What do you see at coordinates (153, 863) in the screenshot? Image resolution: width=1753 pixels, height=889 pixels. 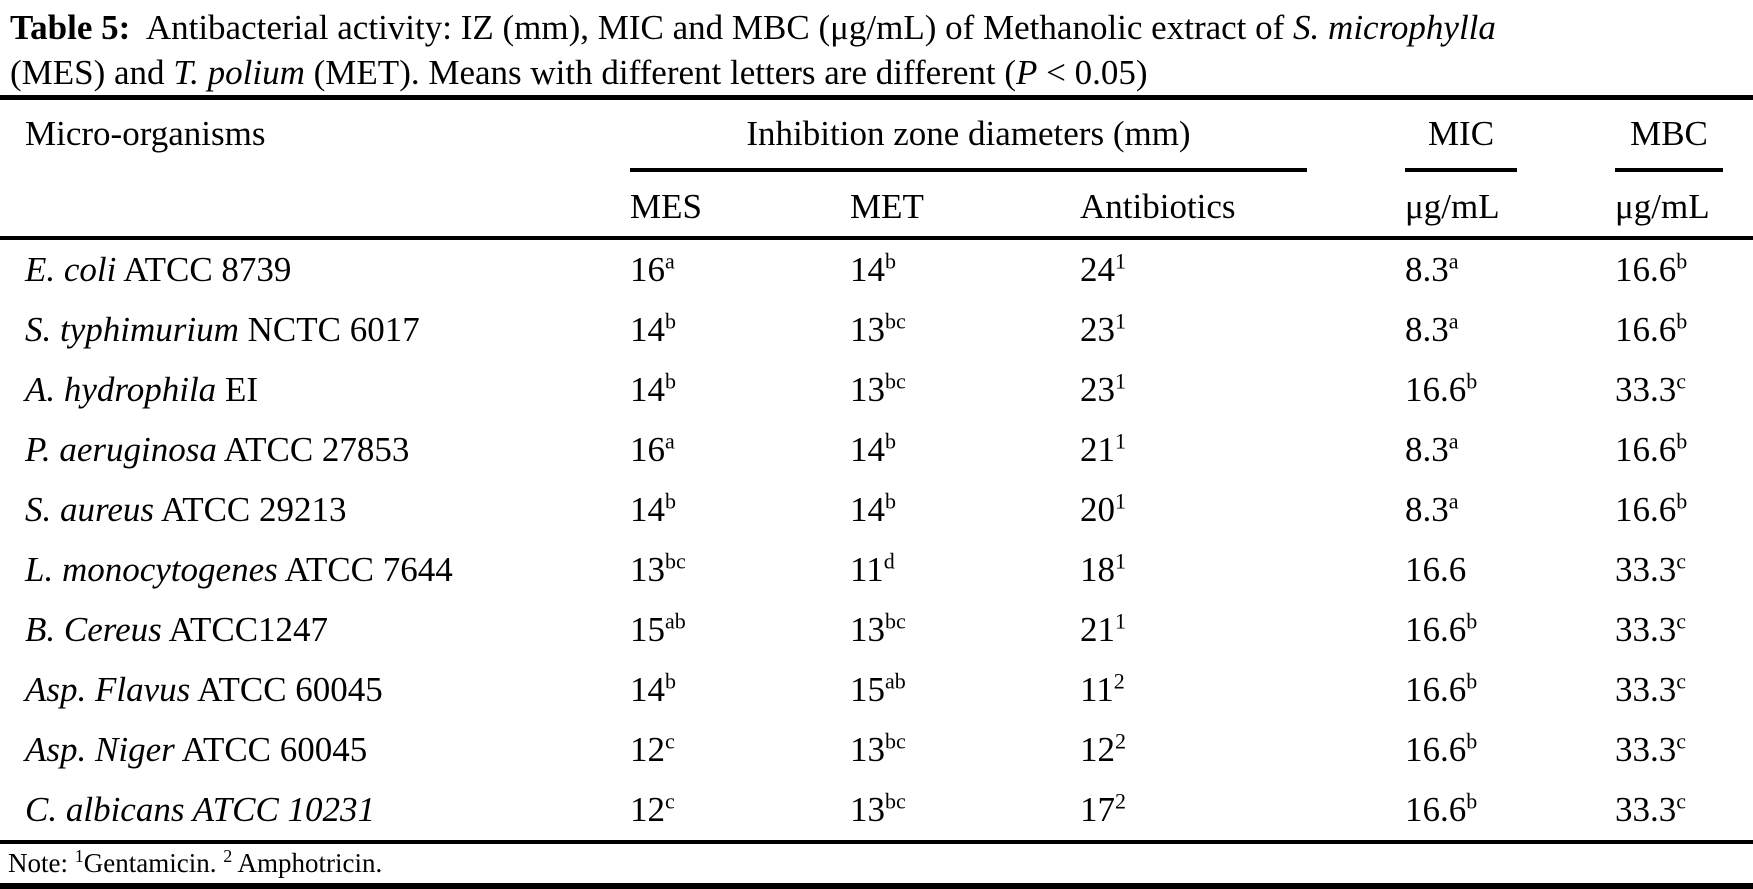 I see `footnote-text-1: Gentamicin.` at bounding box center [153, 863].